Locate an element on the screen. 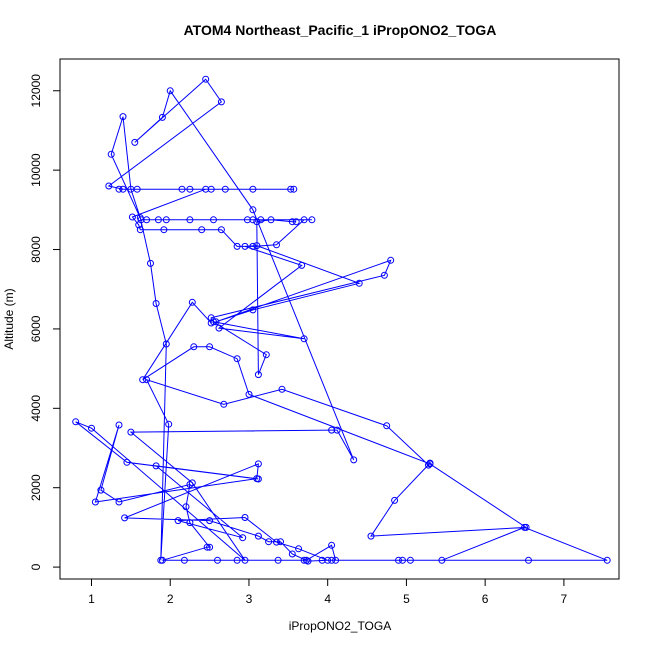  x-tick-label: 7 is located at coordinates (564, 599).